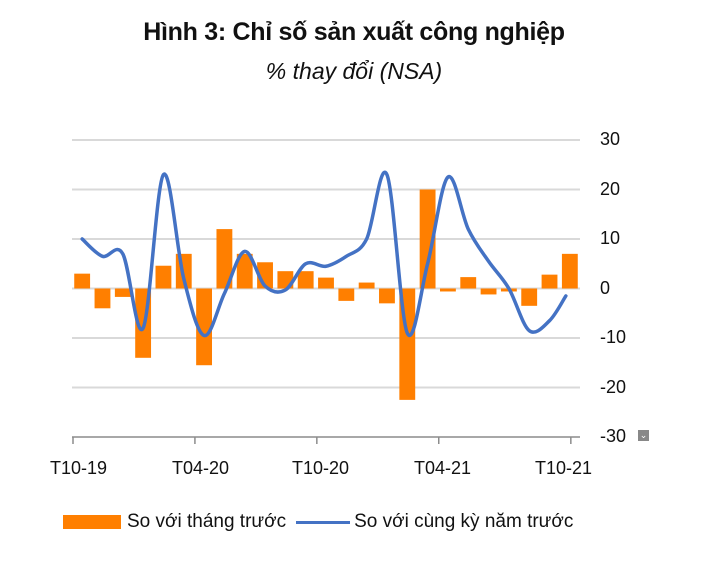 This screenshot has width=708, height=574. What do you see at coordinates (207, 521) in the screenshot?
I see `legend-bar-label: So với tháng trước` at bounding box center [207, 521].